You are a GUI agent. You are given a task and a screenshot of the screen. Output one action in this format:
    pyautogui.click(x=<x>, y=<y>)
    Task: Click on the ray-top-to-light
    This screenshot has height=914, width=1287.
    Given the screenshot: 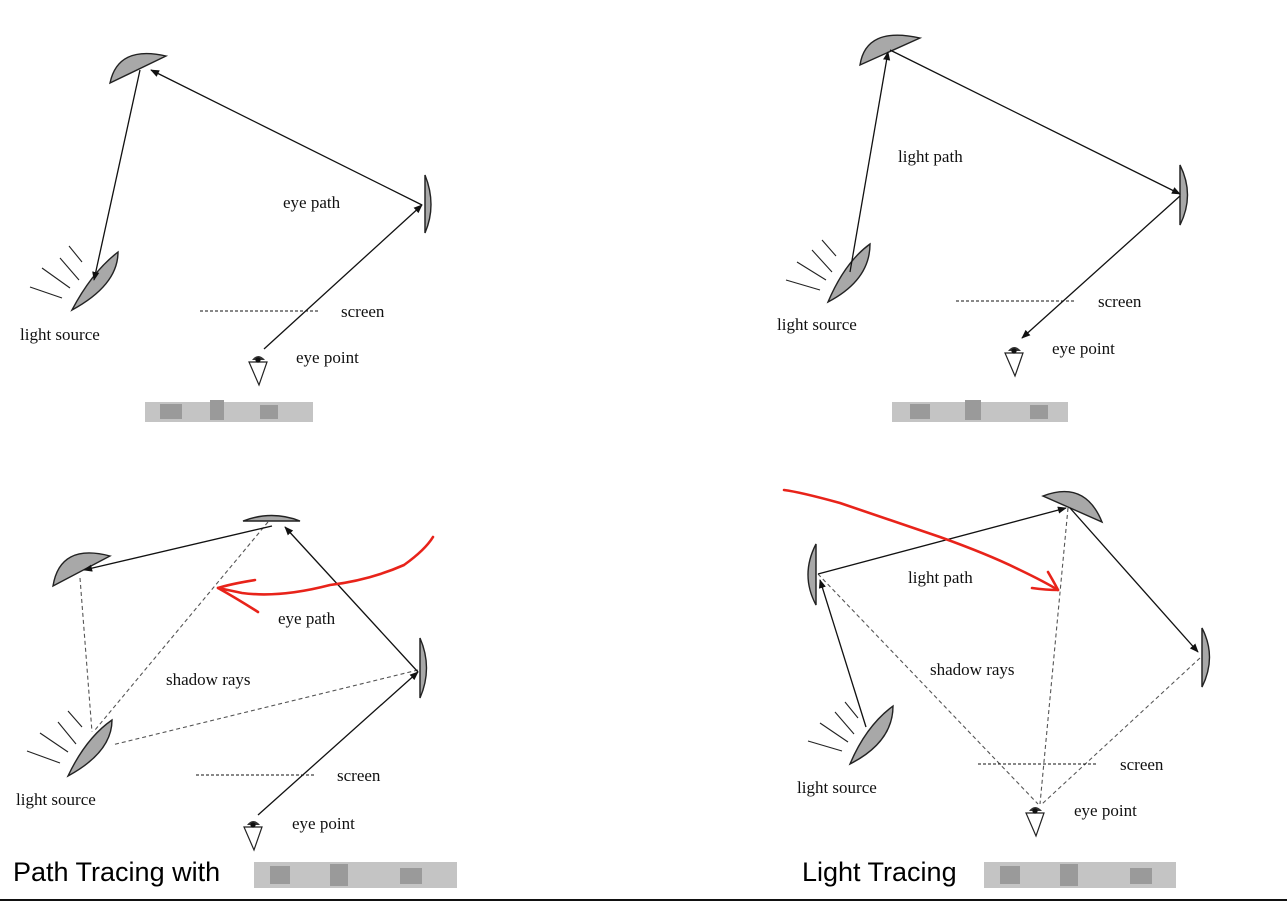 What is the action you would take?
    pyautogui.click(x=116, y=175)
    